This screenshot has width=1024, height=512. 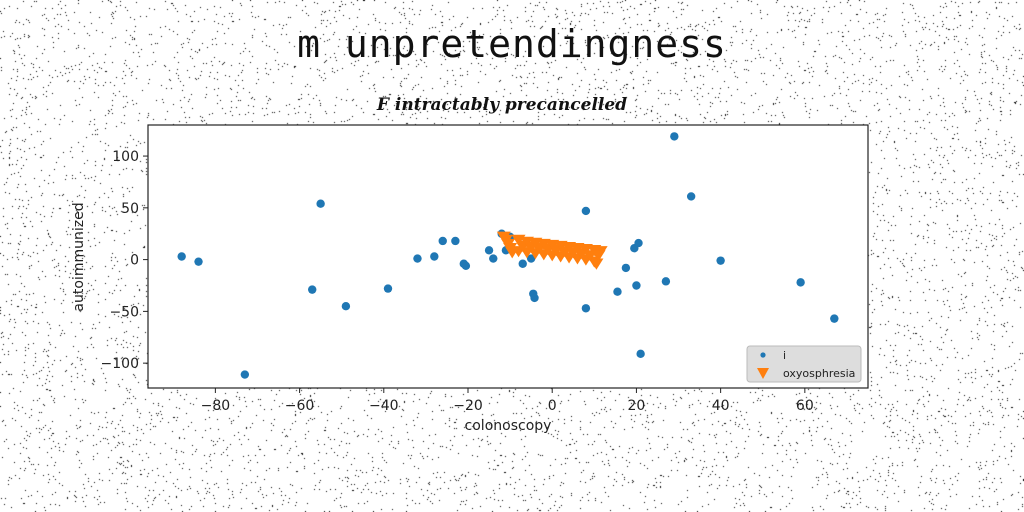 I want to click on y-tick-label: −100, so click(x=120, y=364).